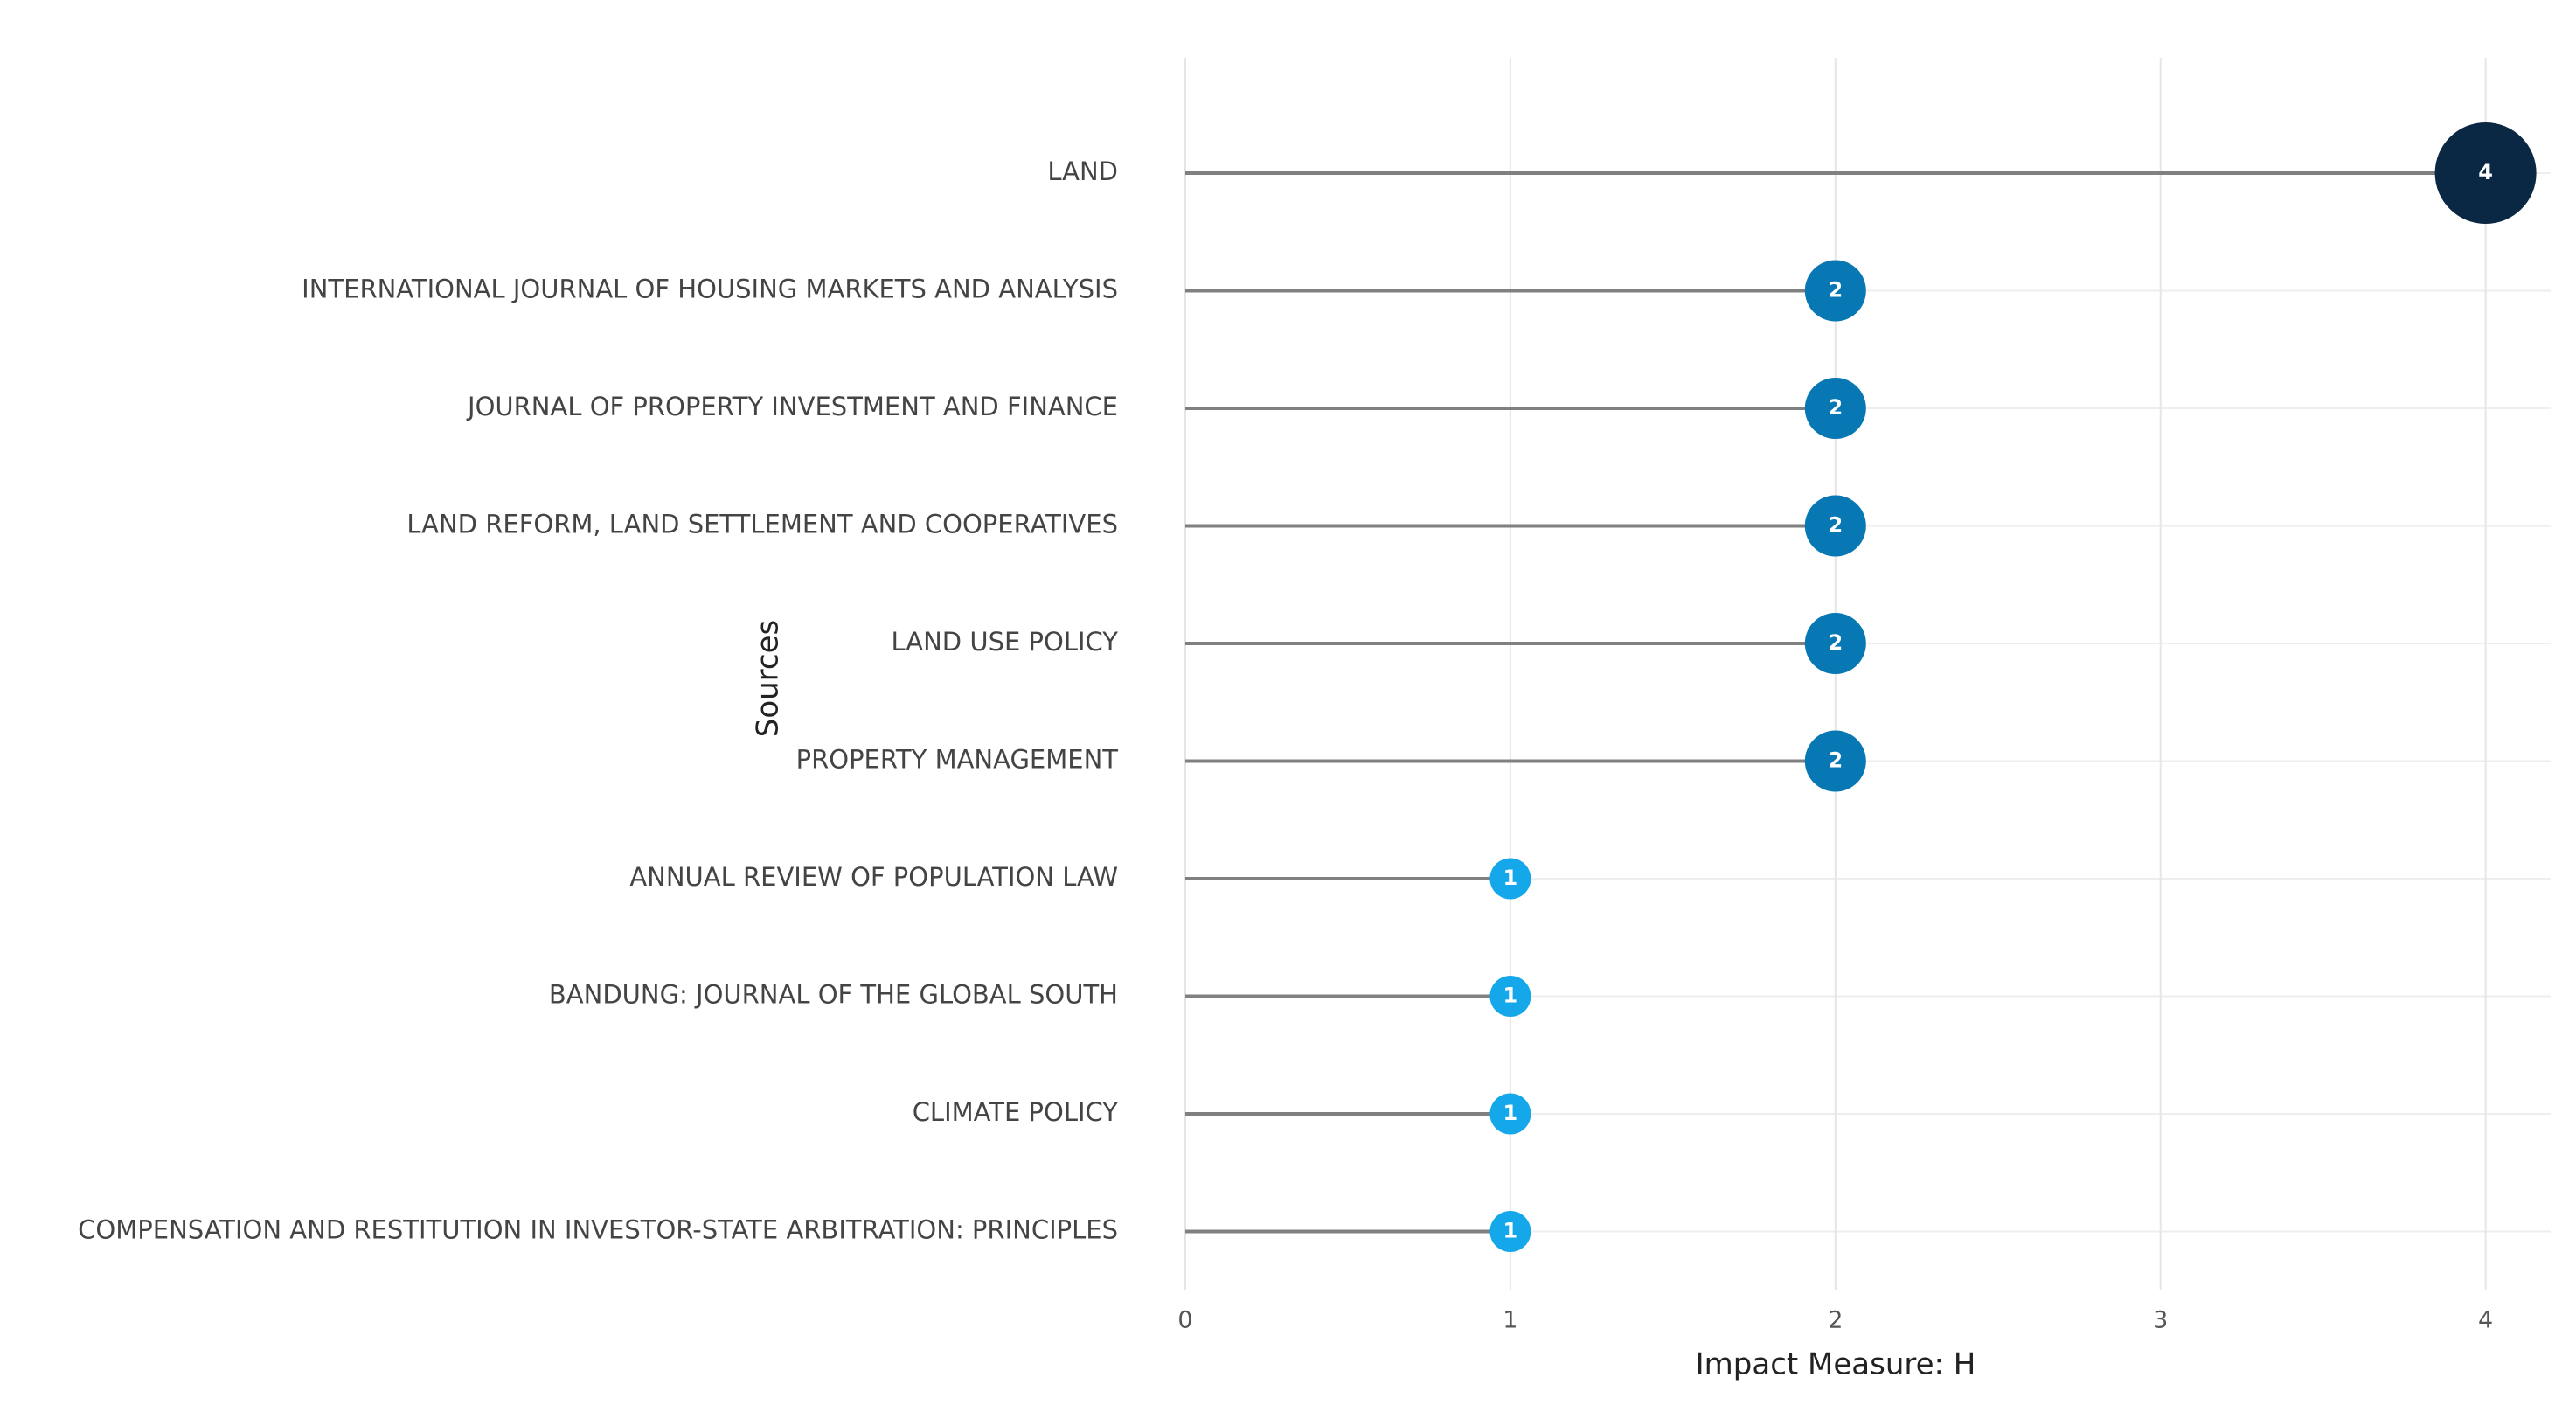 The image size is (2576, 1412). Describe the element at coordinates (768, 679) in the screenshot. I see `y-axis-title: Sources` at that location.